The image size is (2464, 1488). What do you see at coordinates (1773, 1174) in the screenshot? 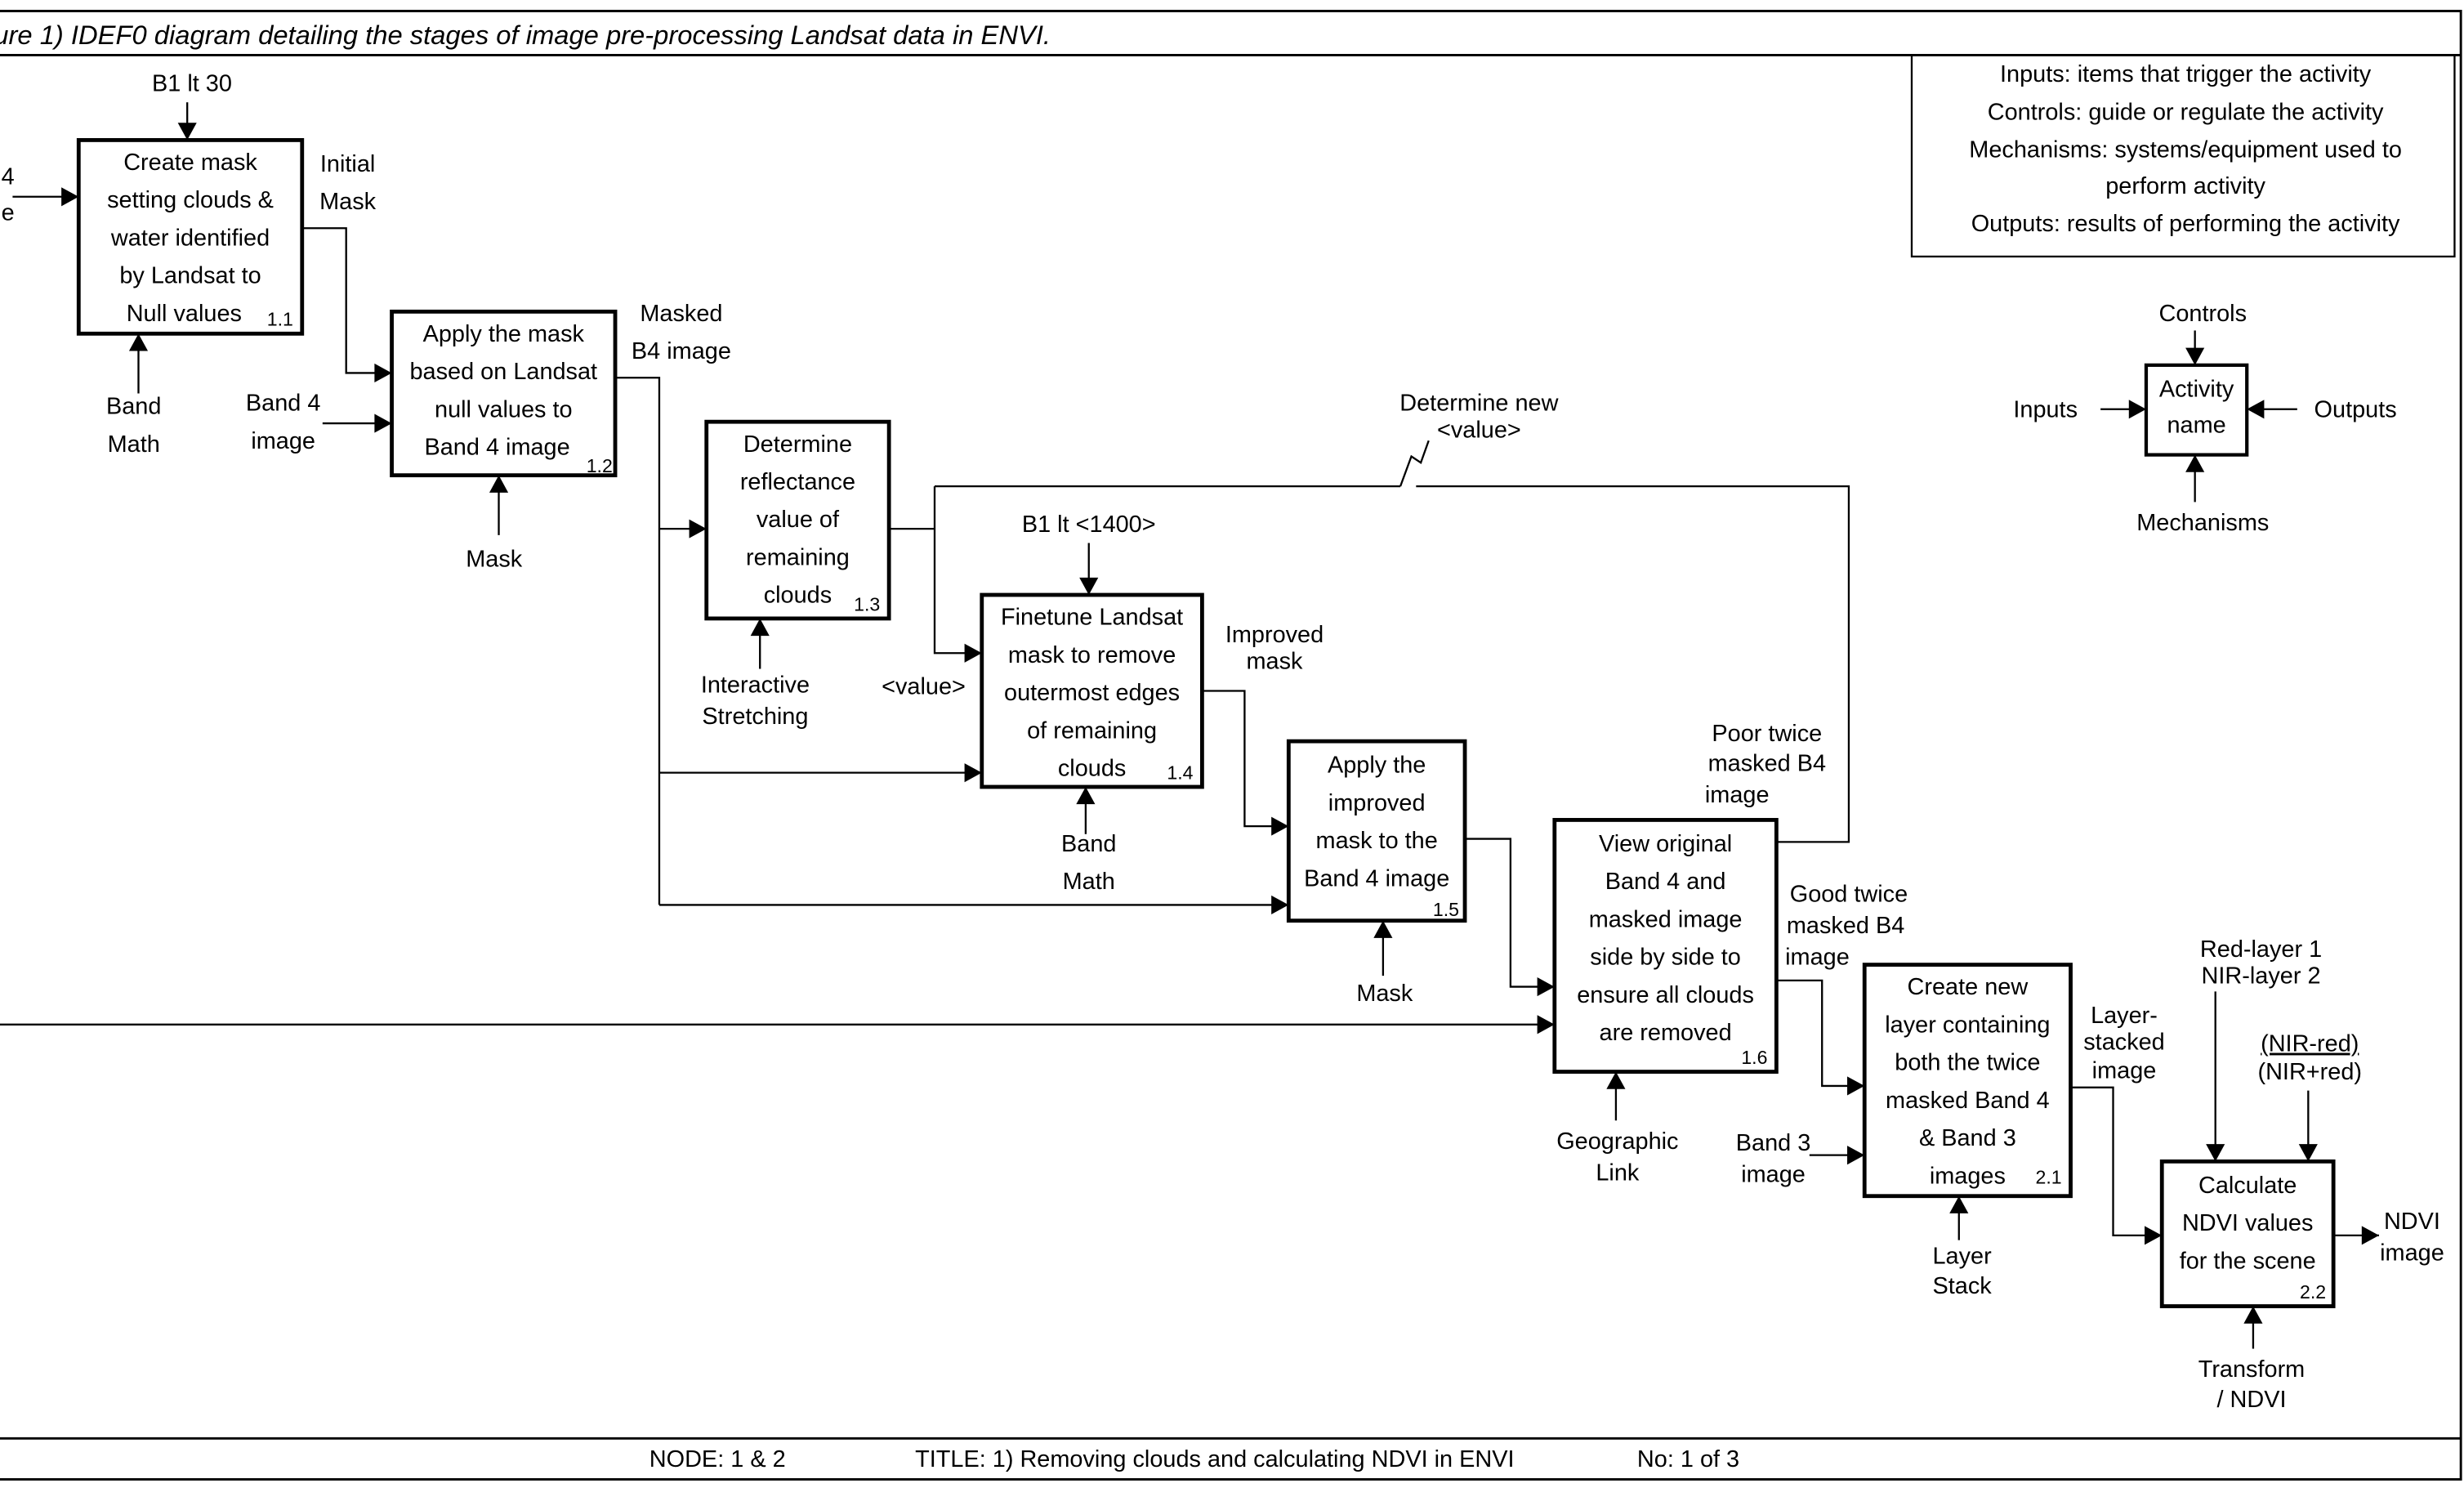
I see `input-label: image` at bounding box center [1773, 1174].